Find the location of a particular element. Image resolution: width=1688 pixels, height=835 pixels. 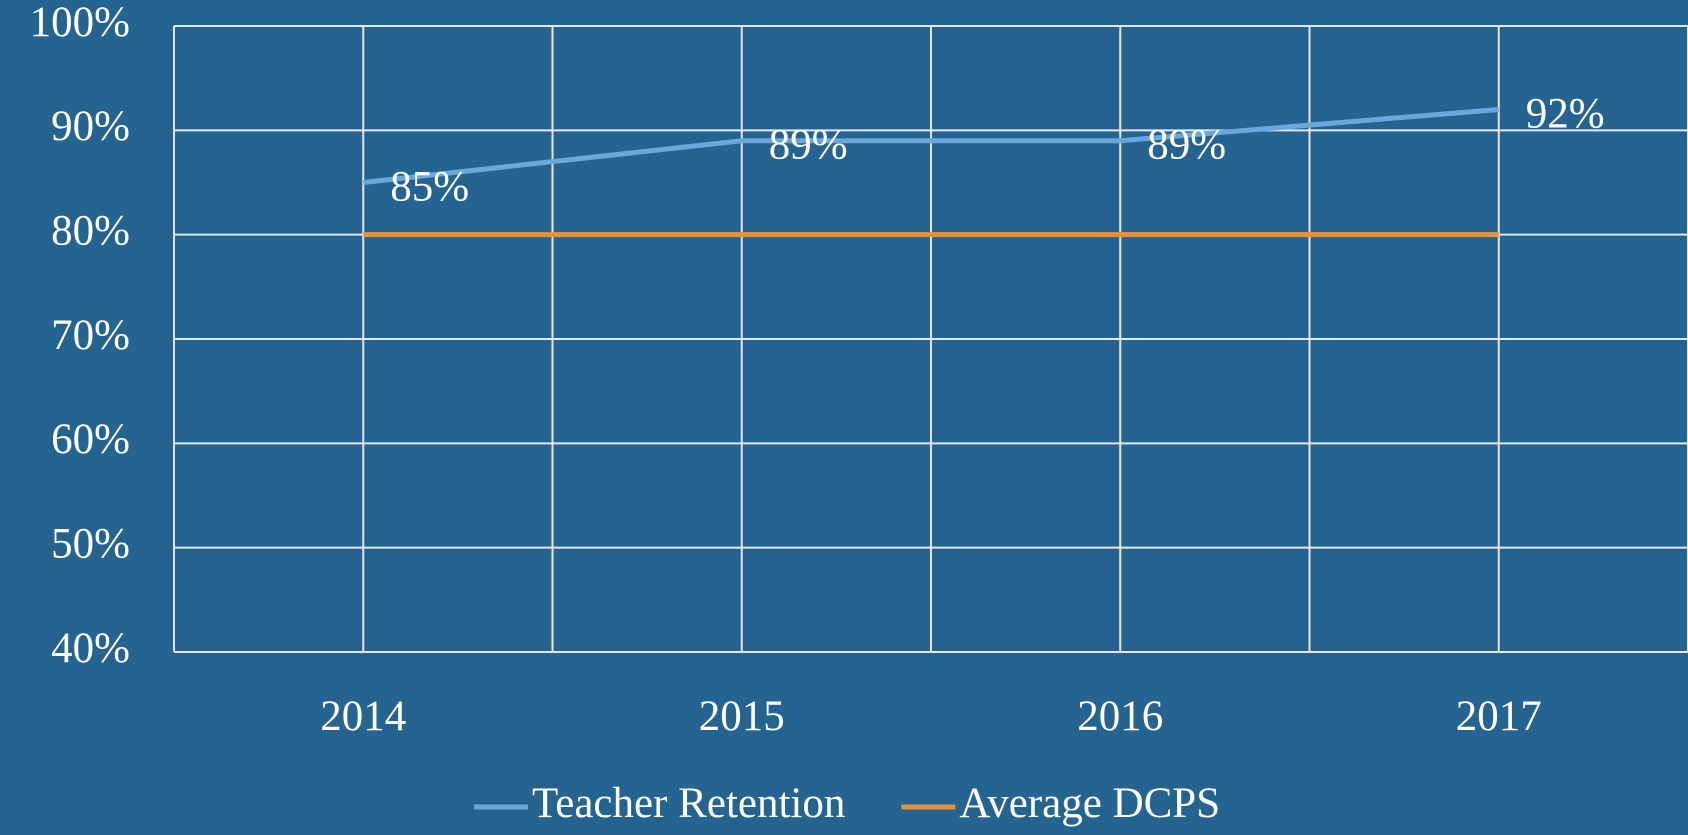

x-tick-label: 2016 is located at coordinates (1120, 716).